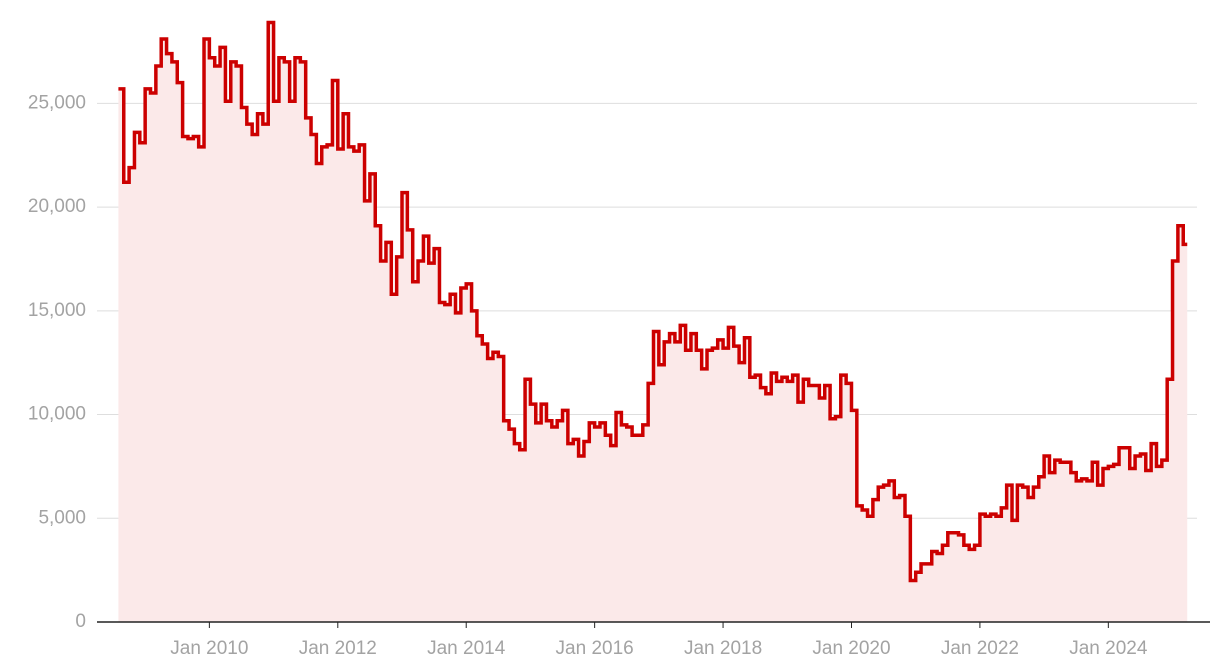  I want to click on y-tick-label: 0, so click(80, 621).